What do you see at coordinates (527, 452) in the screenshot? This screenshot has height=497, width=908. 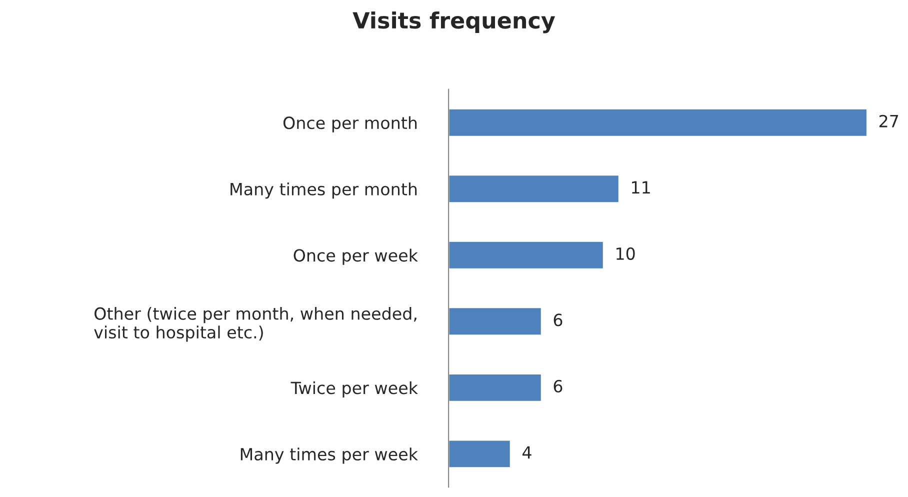 I see `data-label: 4` at bounding box center [527, 452].